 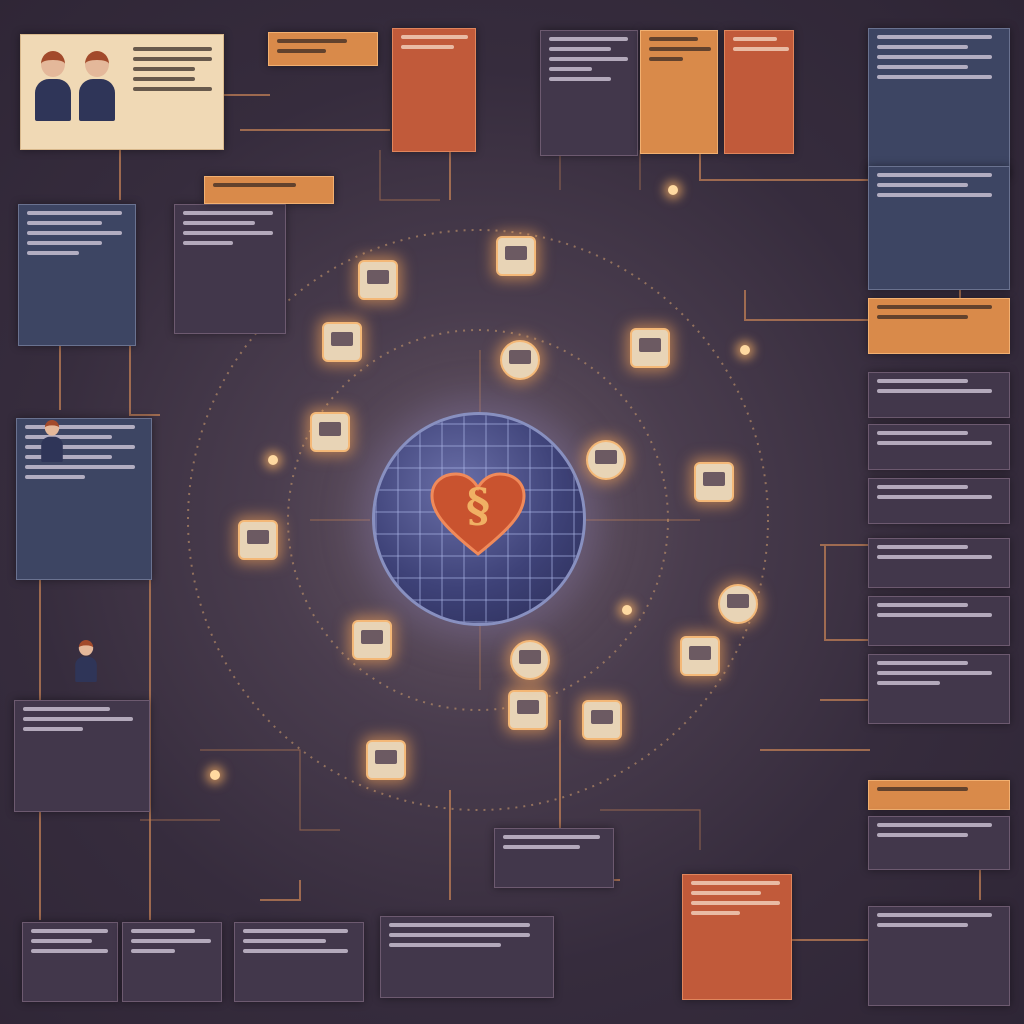 What do you see at coordinates (478, 505) in the screenshot?
I see `emblem-icon: §` at bounding box center [478, 505].